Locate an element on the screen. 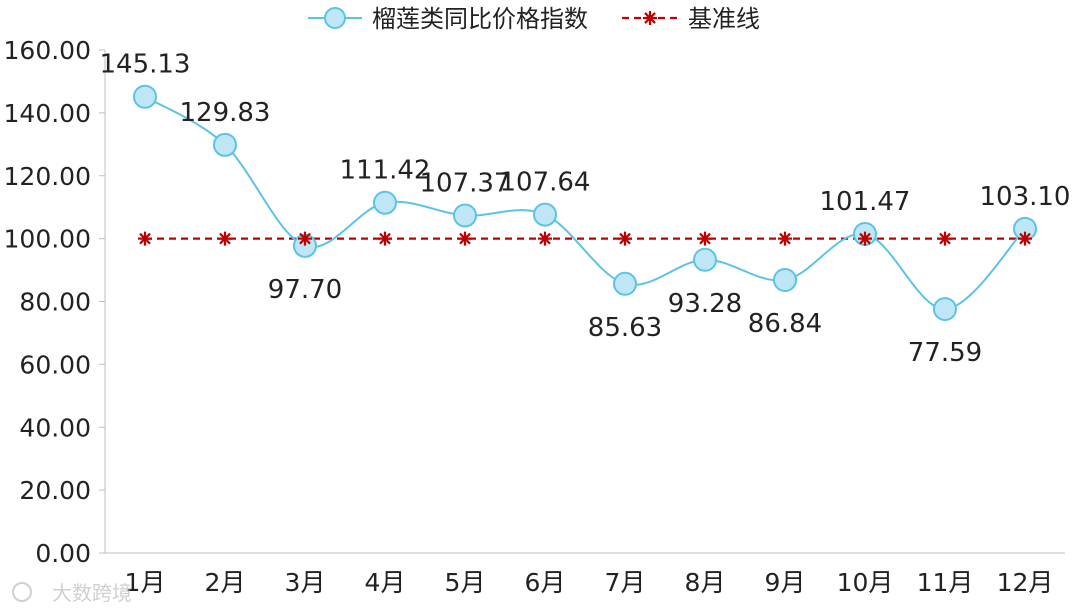  legend: 榴莲类同比价格指数 基准线 is located at coordinates (534, 19).